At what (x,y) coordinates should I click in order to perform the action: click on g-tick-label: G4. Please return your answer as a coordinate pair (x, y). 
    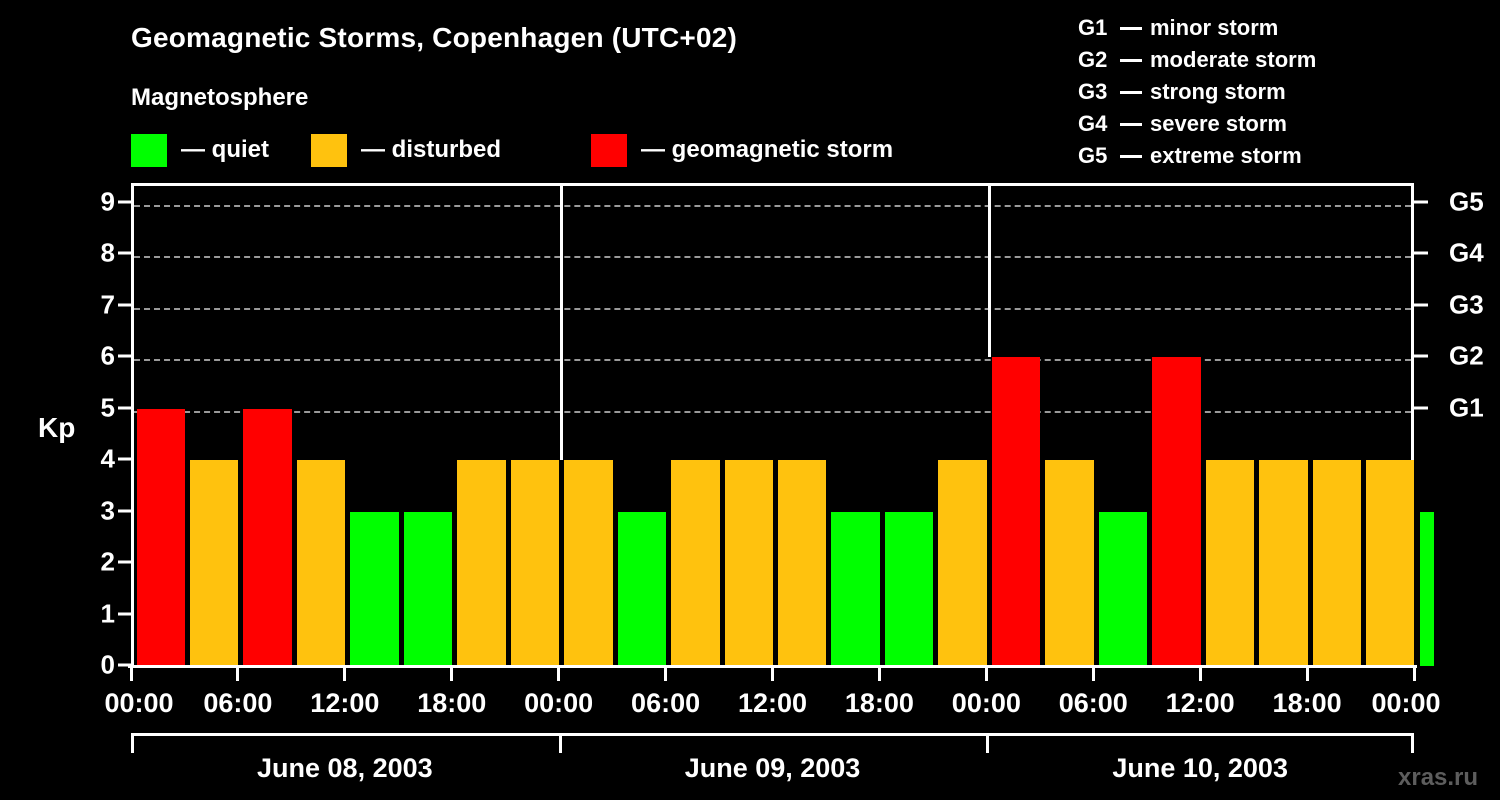
    Looking at the image, I should click on (1466, 252).